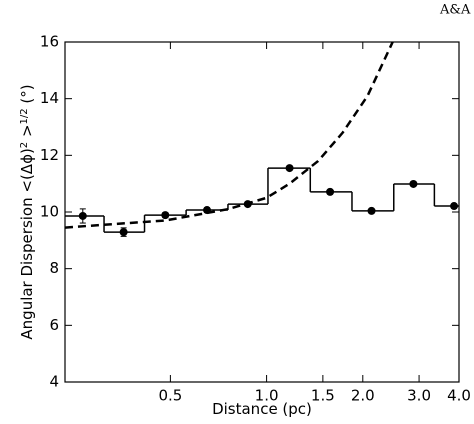 The height and width of the screenshot is (424, 474). What do you see at coordinates (54, 268) in the screenshot?
I see `y-tick-label: 8` at bounding box center [54, 268].